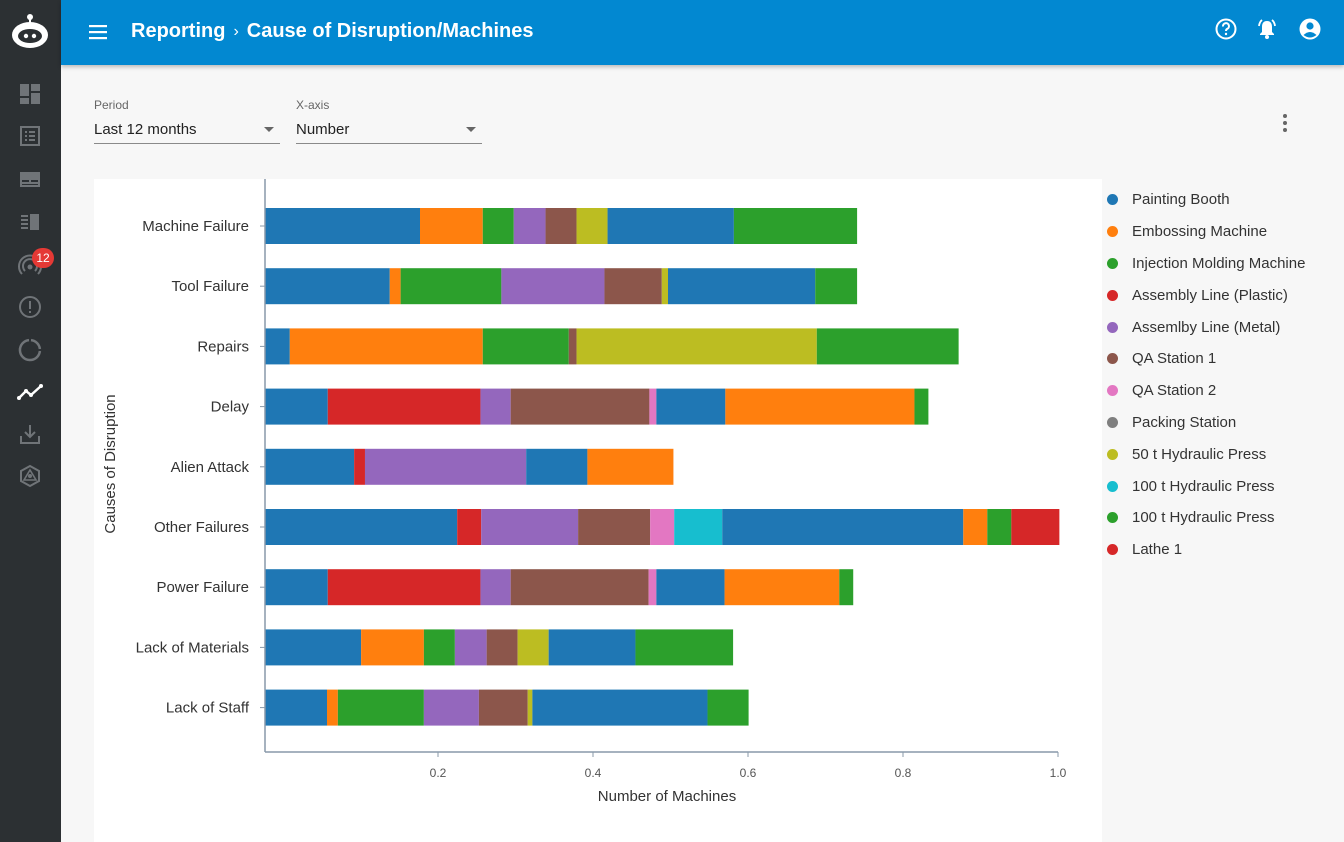 The width and height of the screenshot is (1344, 842). I want to click on more-options-icon, so click(1285, 123).